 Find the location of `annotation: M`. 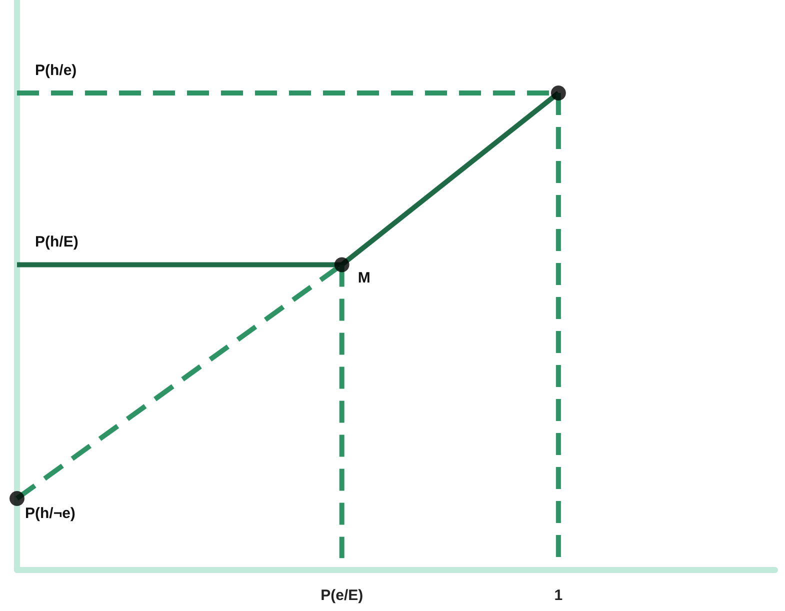

annotation: M is located at coordinates (364, 278).